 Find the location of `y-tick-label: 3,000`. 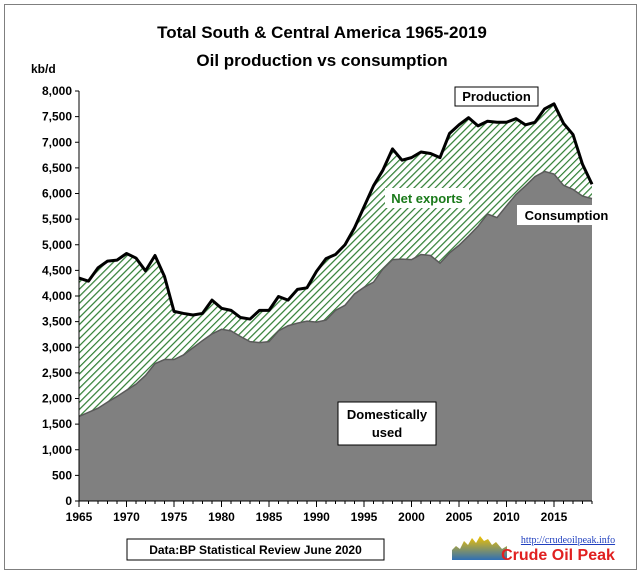

y-tick-label: 3,000 is located at coordinates (57, 347).